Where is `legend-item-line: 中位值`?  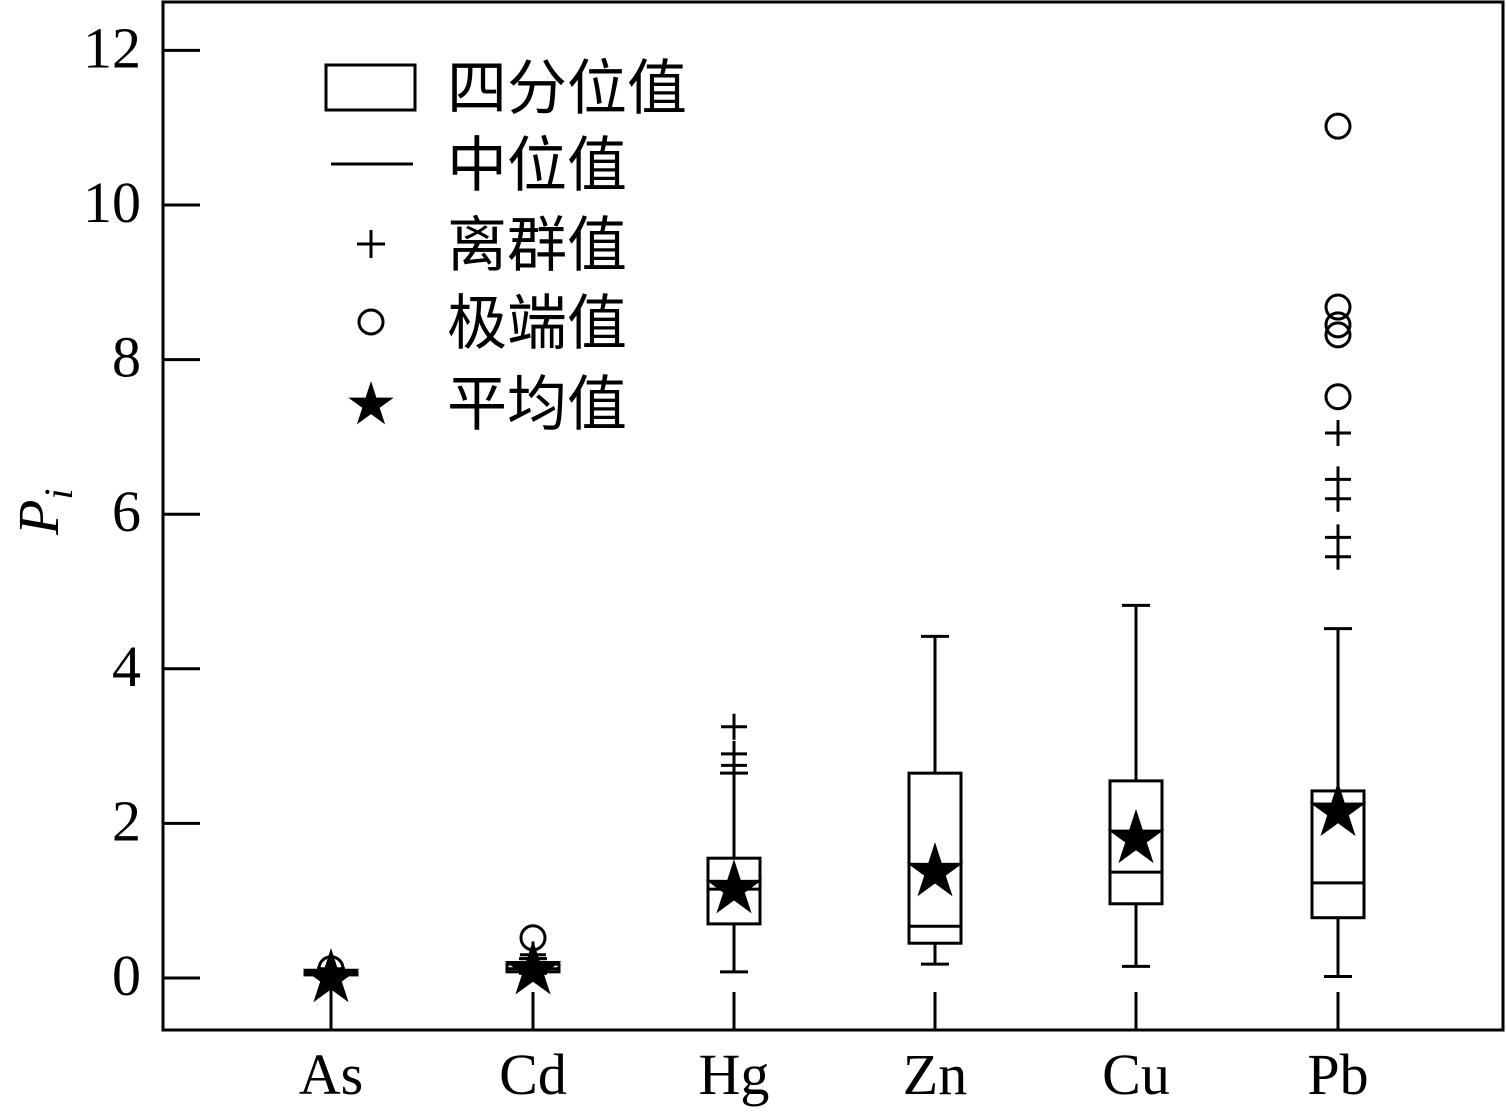
legend-item-line: 中位值 is located at coordinates (479, 166).